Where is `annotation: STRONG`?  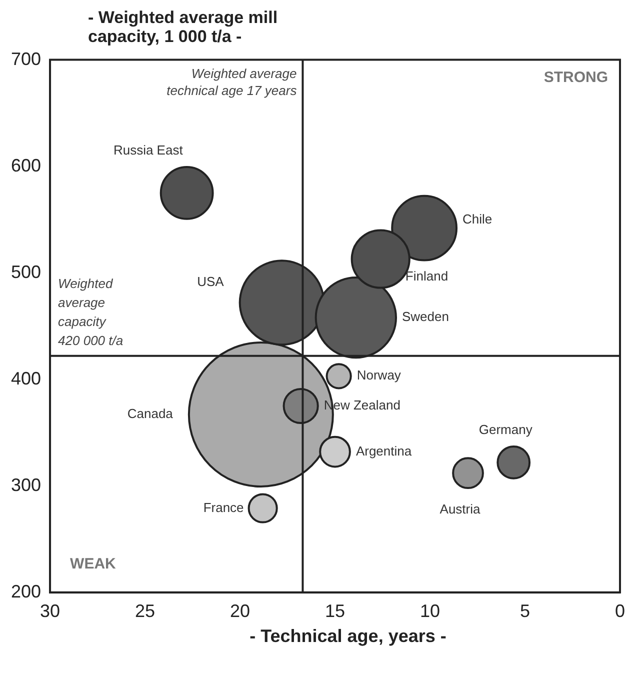 annotation: STRONG is located at coordinates (576, 77).